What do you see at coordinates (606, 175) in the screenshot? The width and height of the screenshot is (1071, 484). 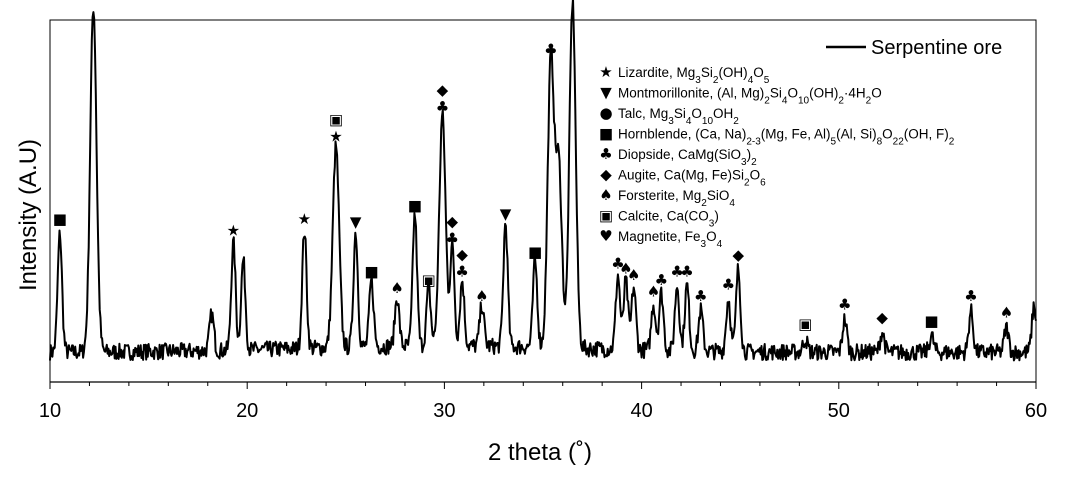 I see `augite-legend-symbol: ◆` at bounding box center [606, 175].